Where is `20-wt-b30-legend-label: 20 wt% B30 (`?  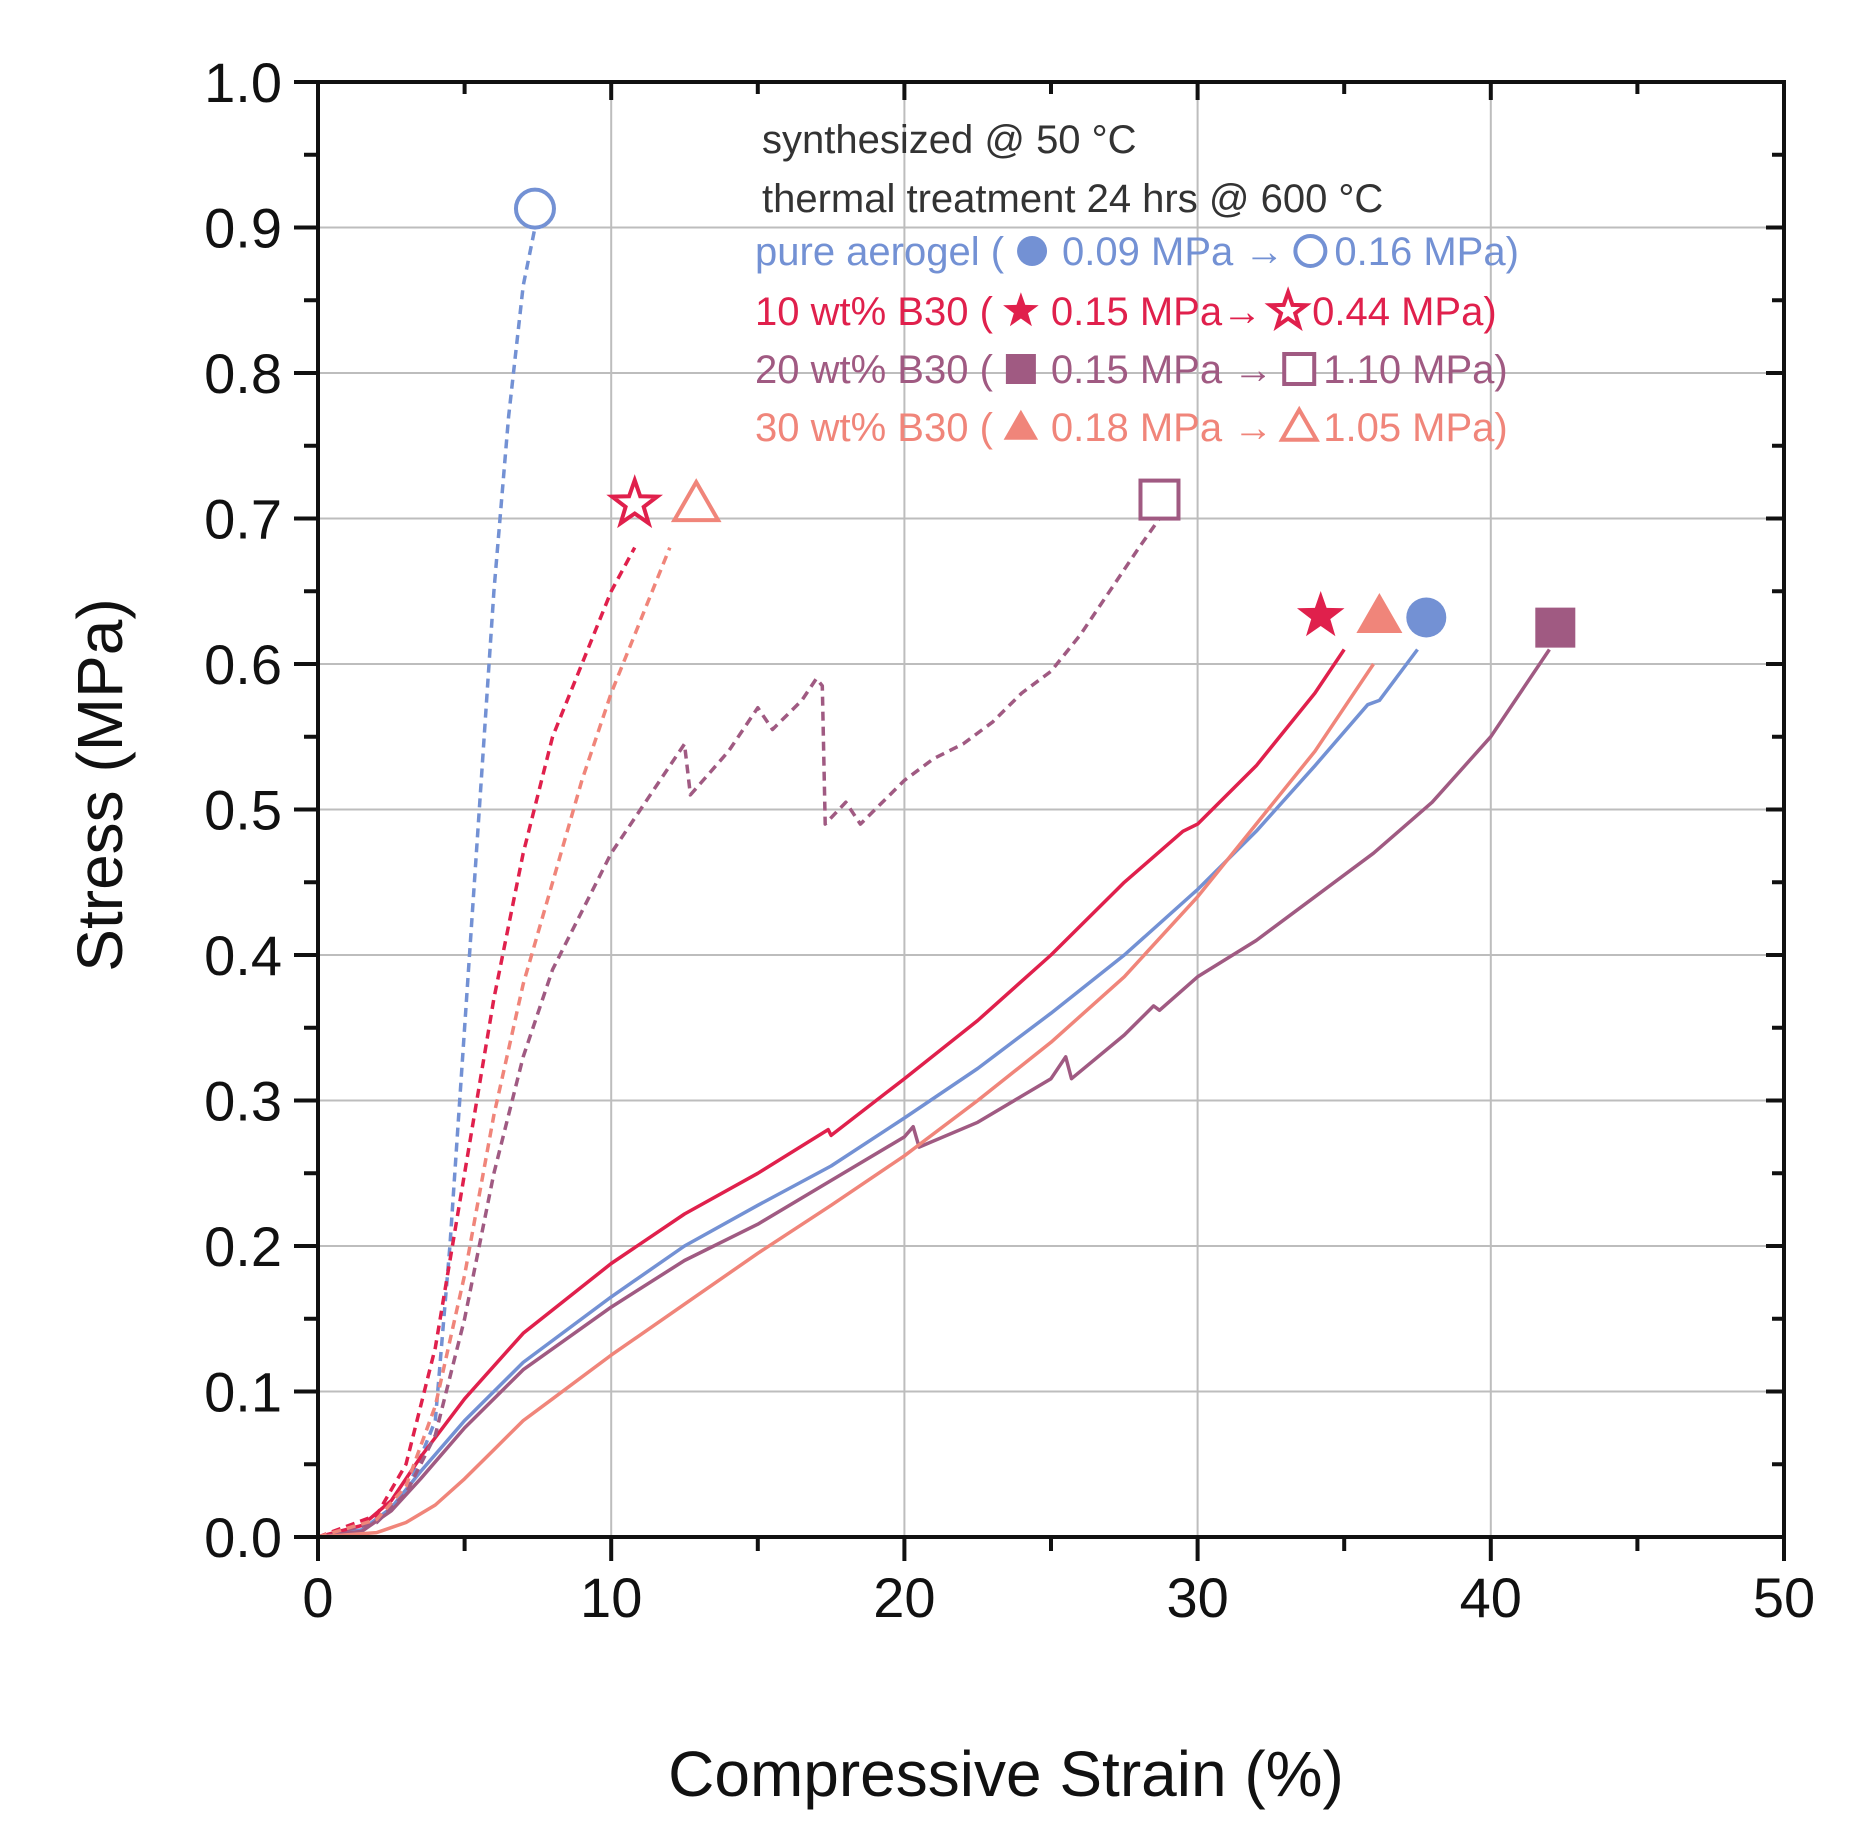
20-wt-b30-legend-label: 20 wt% B30 ( is located at coordinates (874, 370).